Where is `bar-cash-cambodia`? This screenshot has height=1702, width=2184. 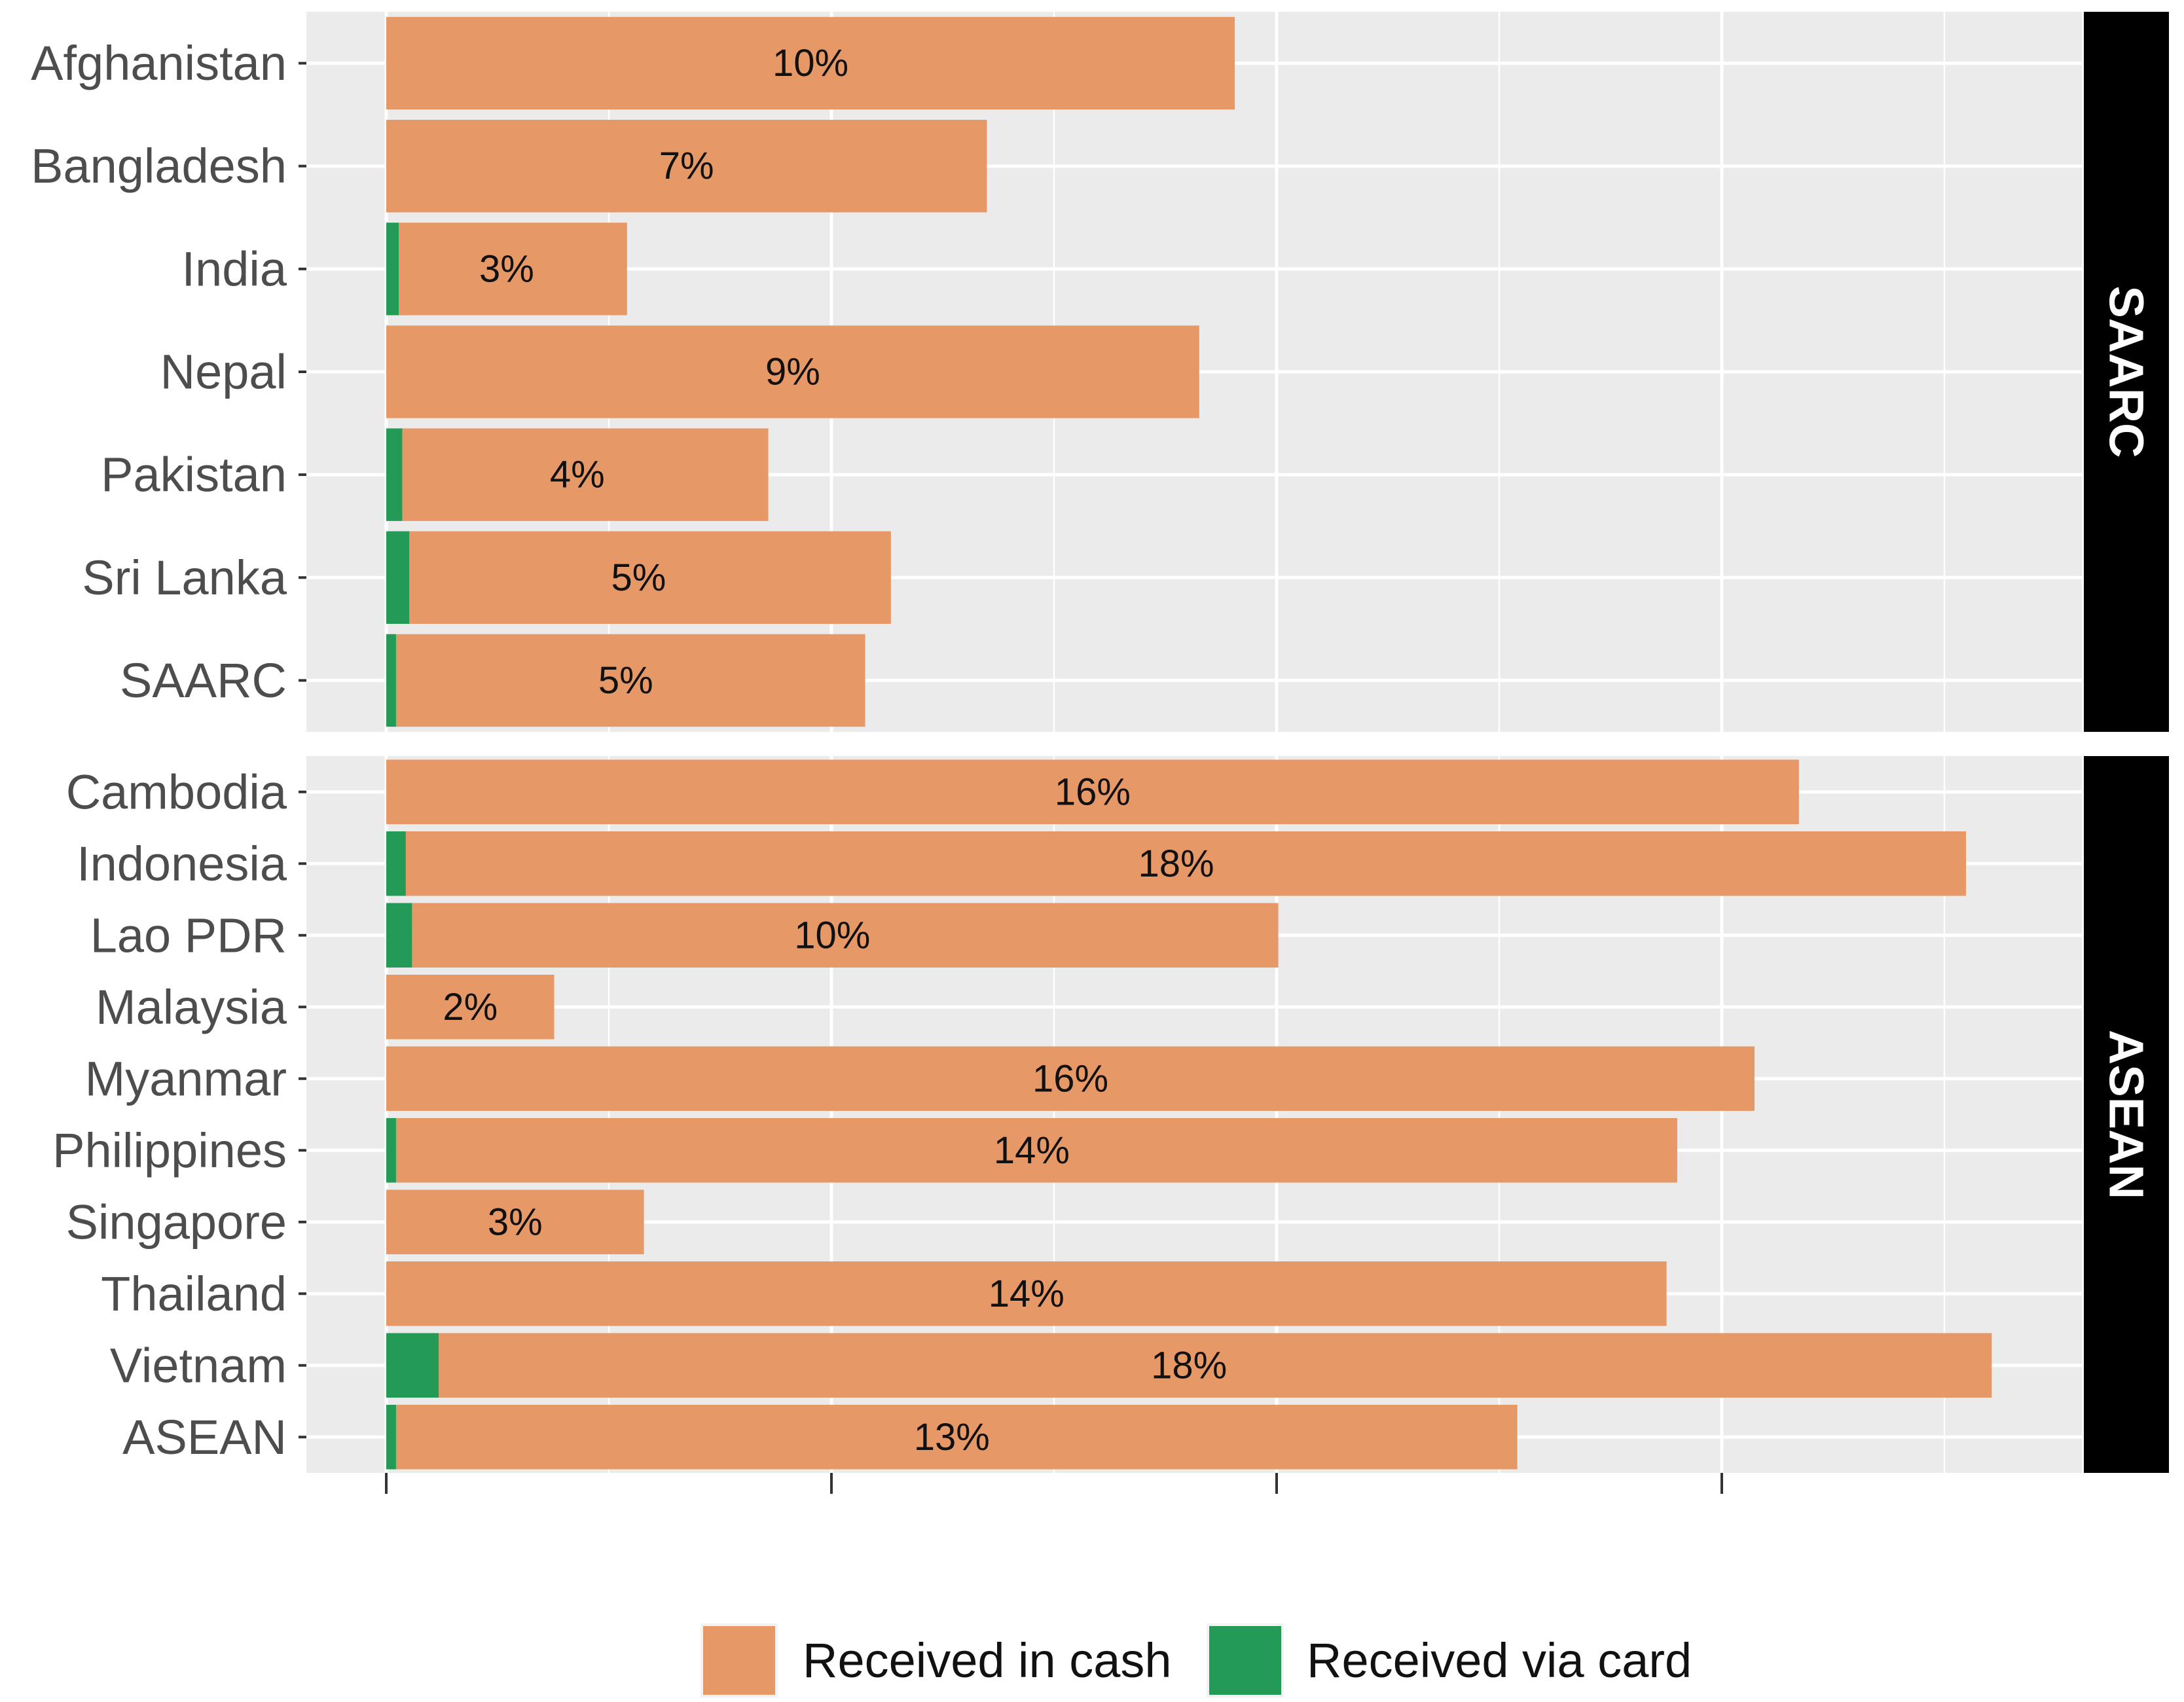
bar-cash-cambodia is located at coordinates (1092, 792).